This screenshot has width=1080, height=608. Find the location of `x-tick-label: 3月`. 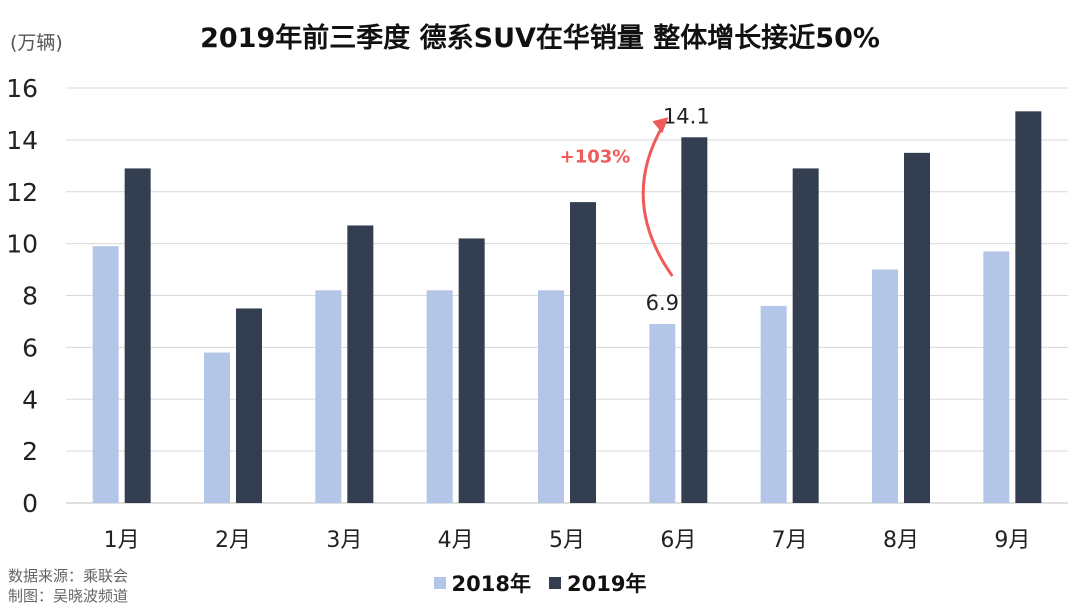

x-tick-label: 3月 is located at coordinates (344, 540).